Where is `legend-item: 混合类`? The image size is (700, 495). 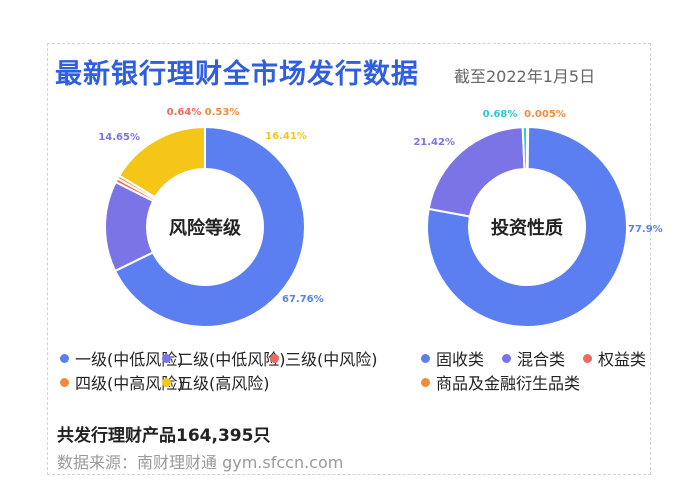 legend-item: 混合类 is located at coordinates (533, 358).